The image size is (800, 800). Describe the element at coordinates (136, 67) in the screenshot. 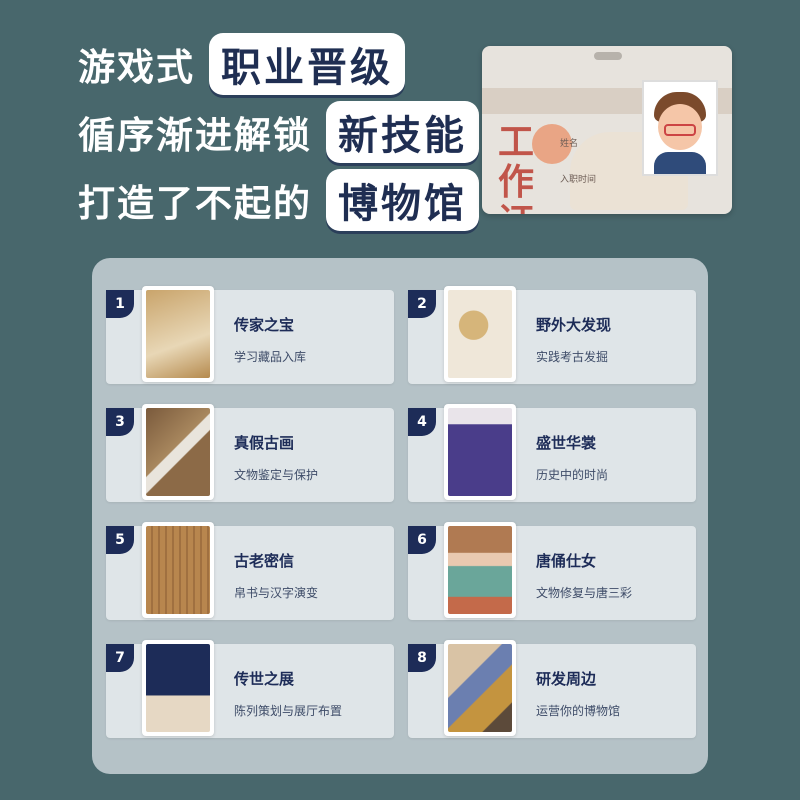

I see `headline-1-text: 游戏式` at that location.